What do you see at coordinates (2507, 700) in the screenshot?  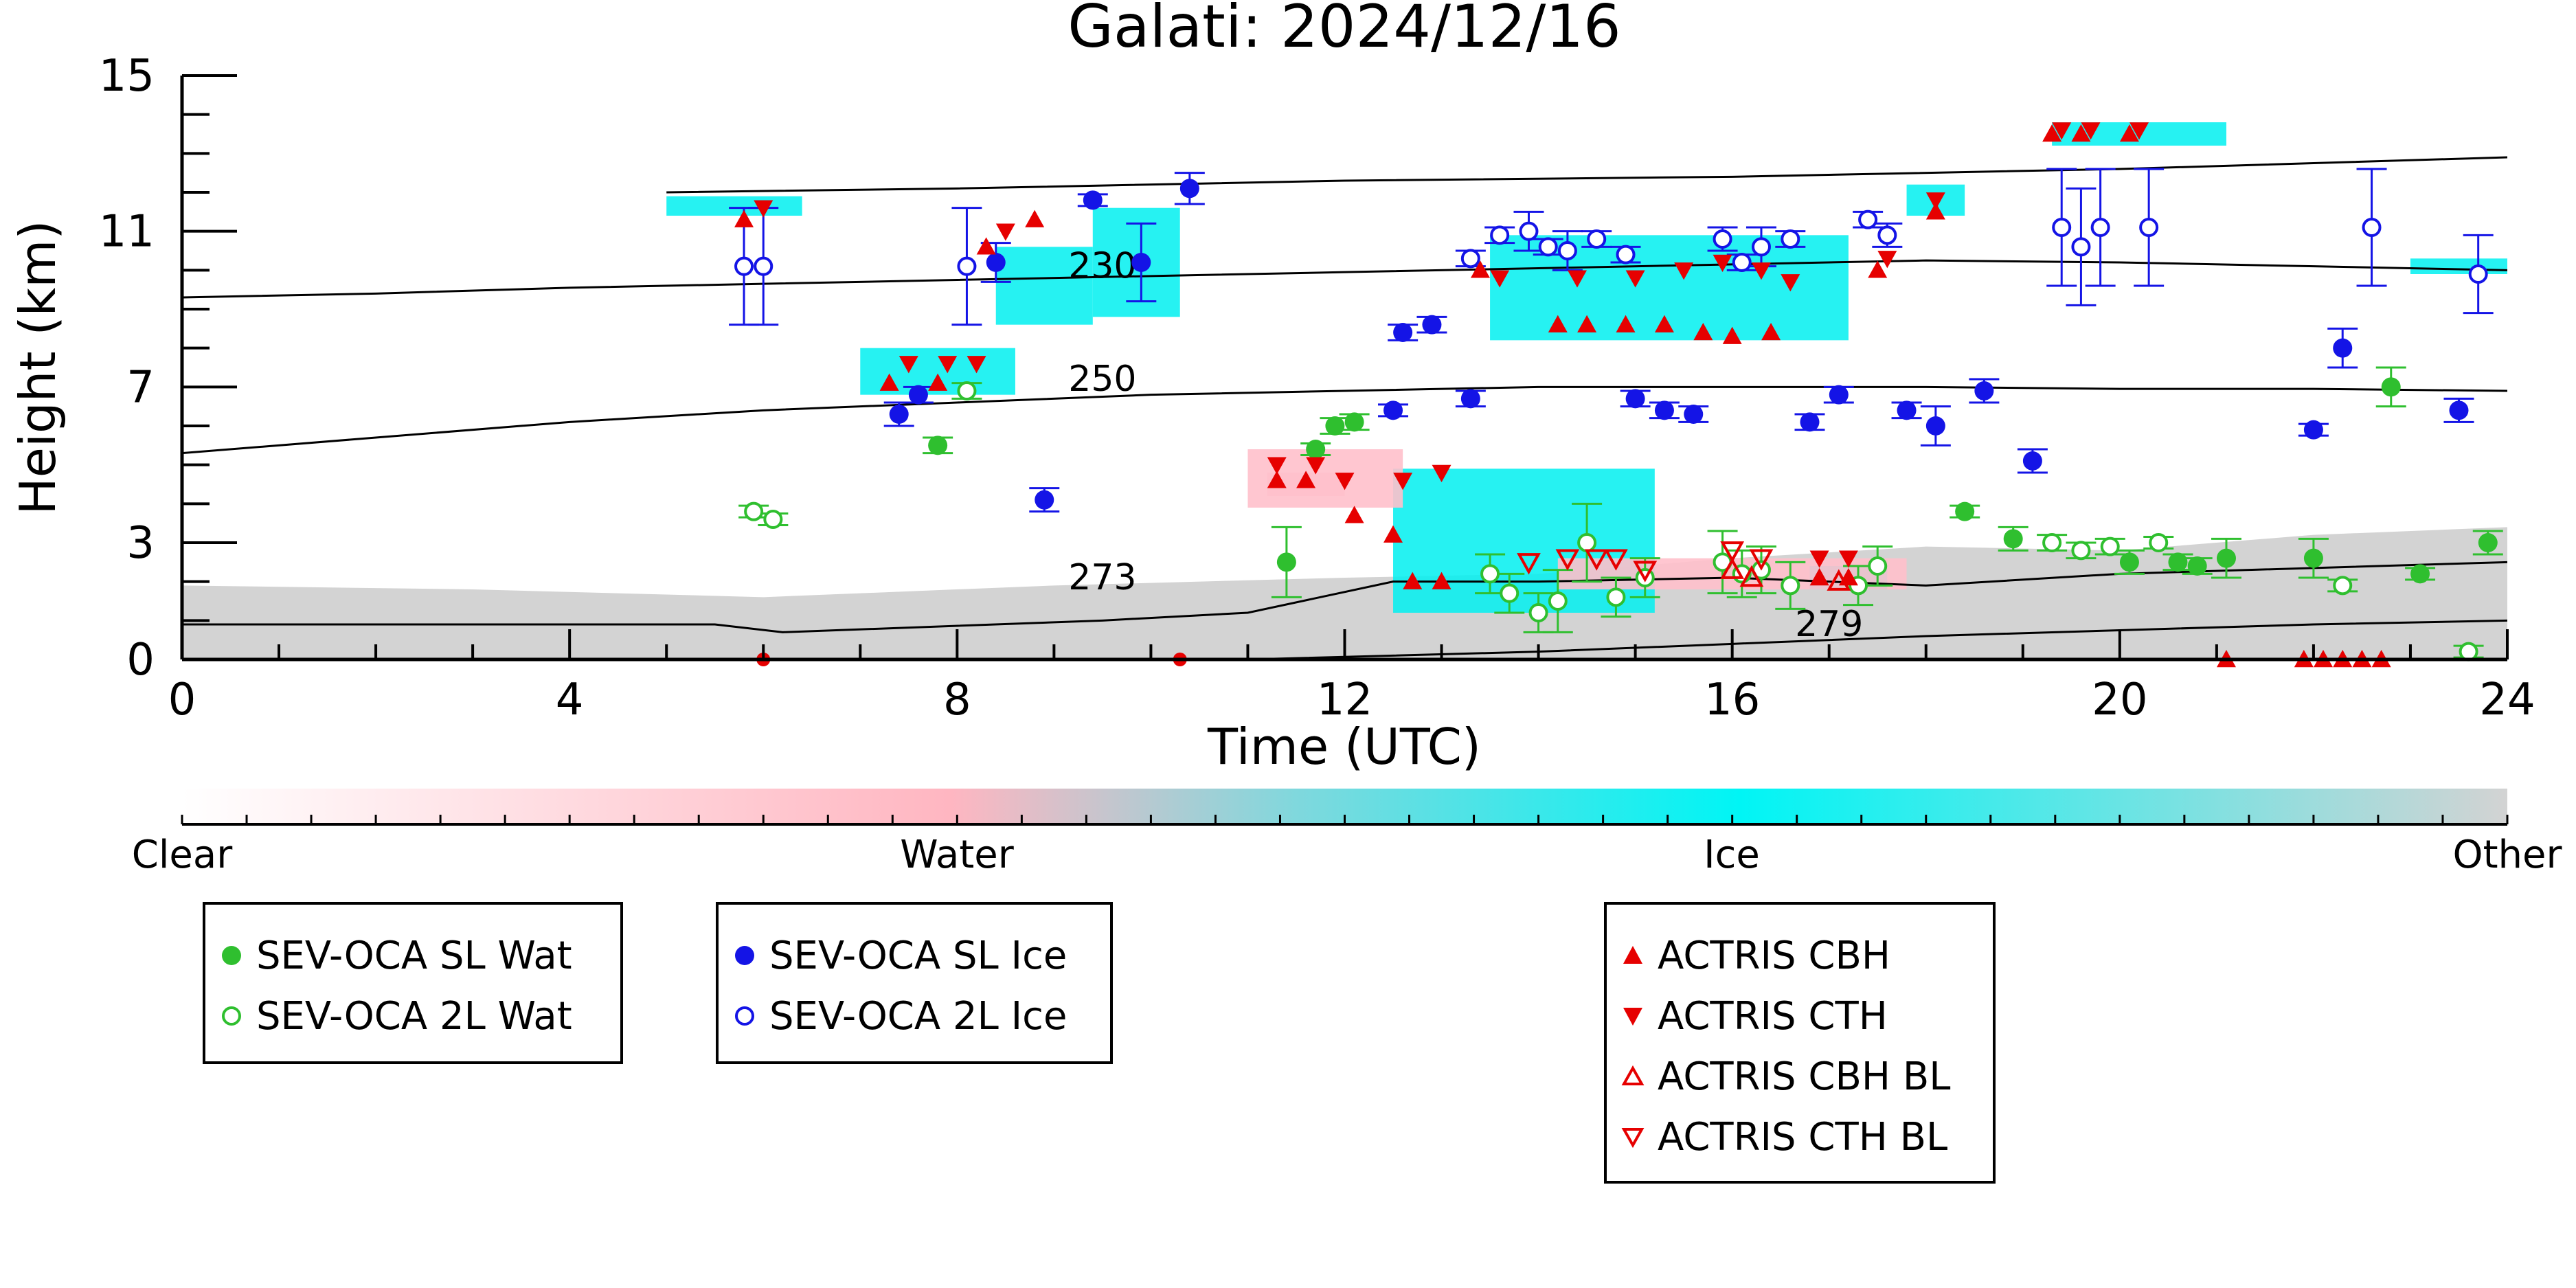 I see `x-tick-label: 24` at bounding box center [2507, 700].